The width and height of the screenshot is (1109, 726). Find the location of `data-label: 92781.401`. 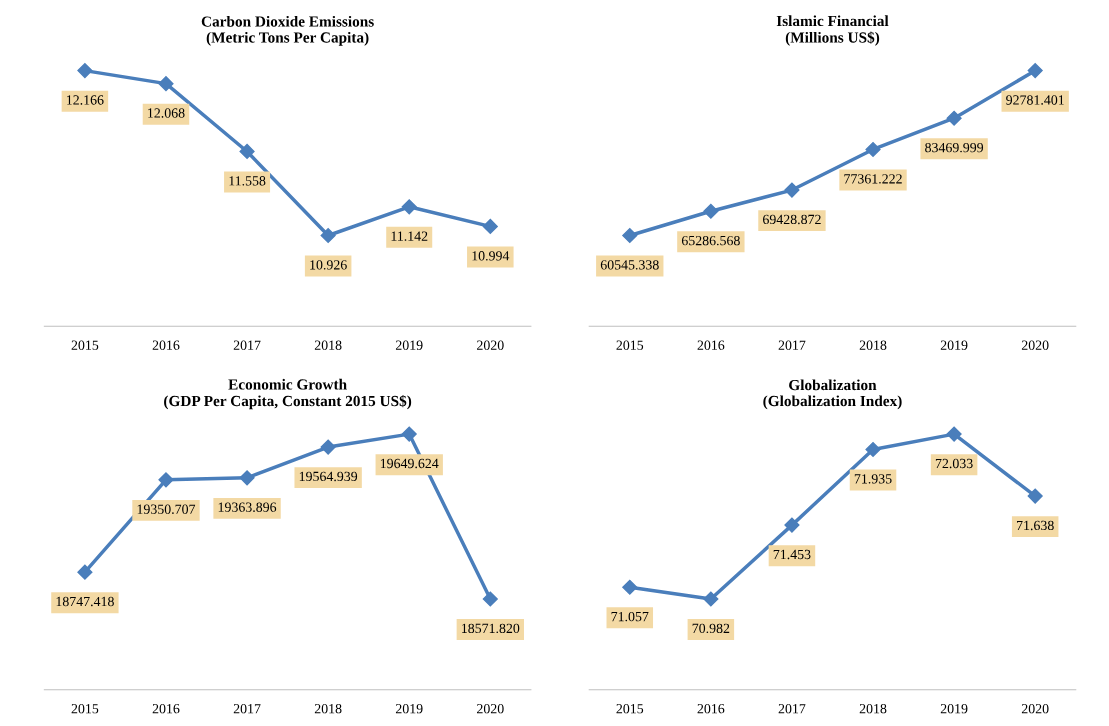

data-label: 92781.401 is located at coordinates (1035, 100).